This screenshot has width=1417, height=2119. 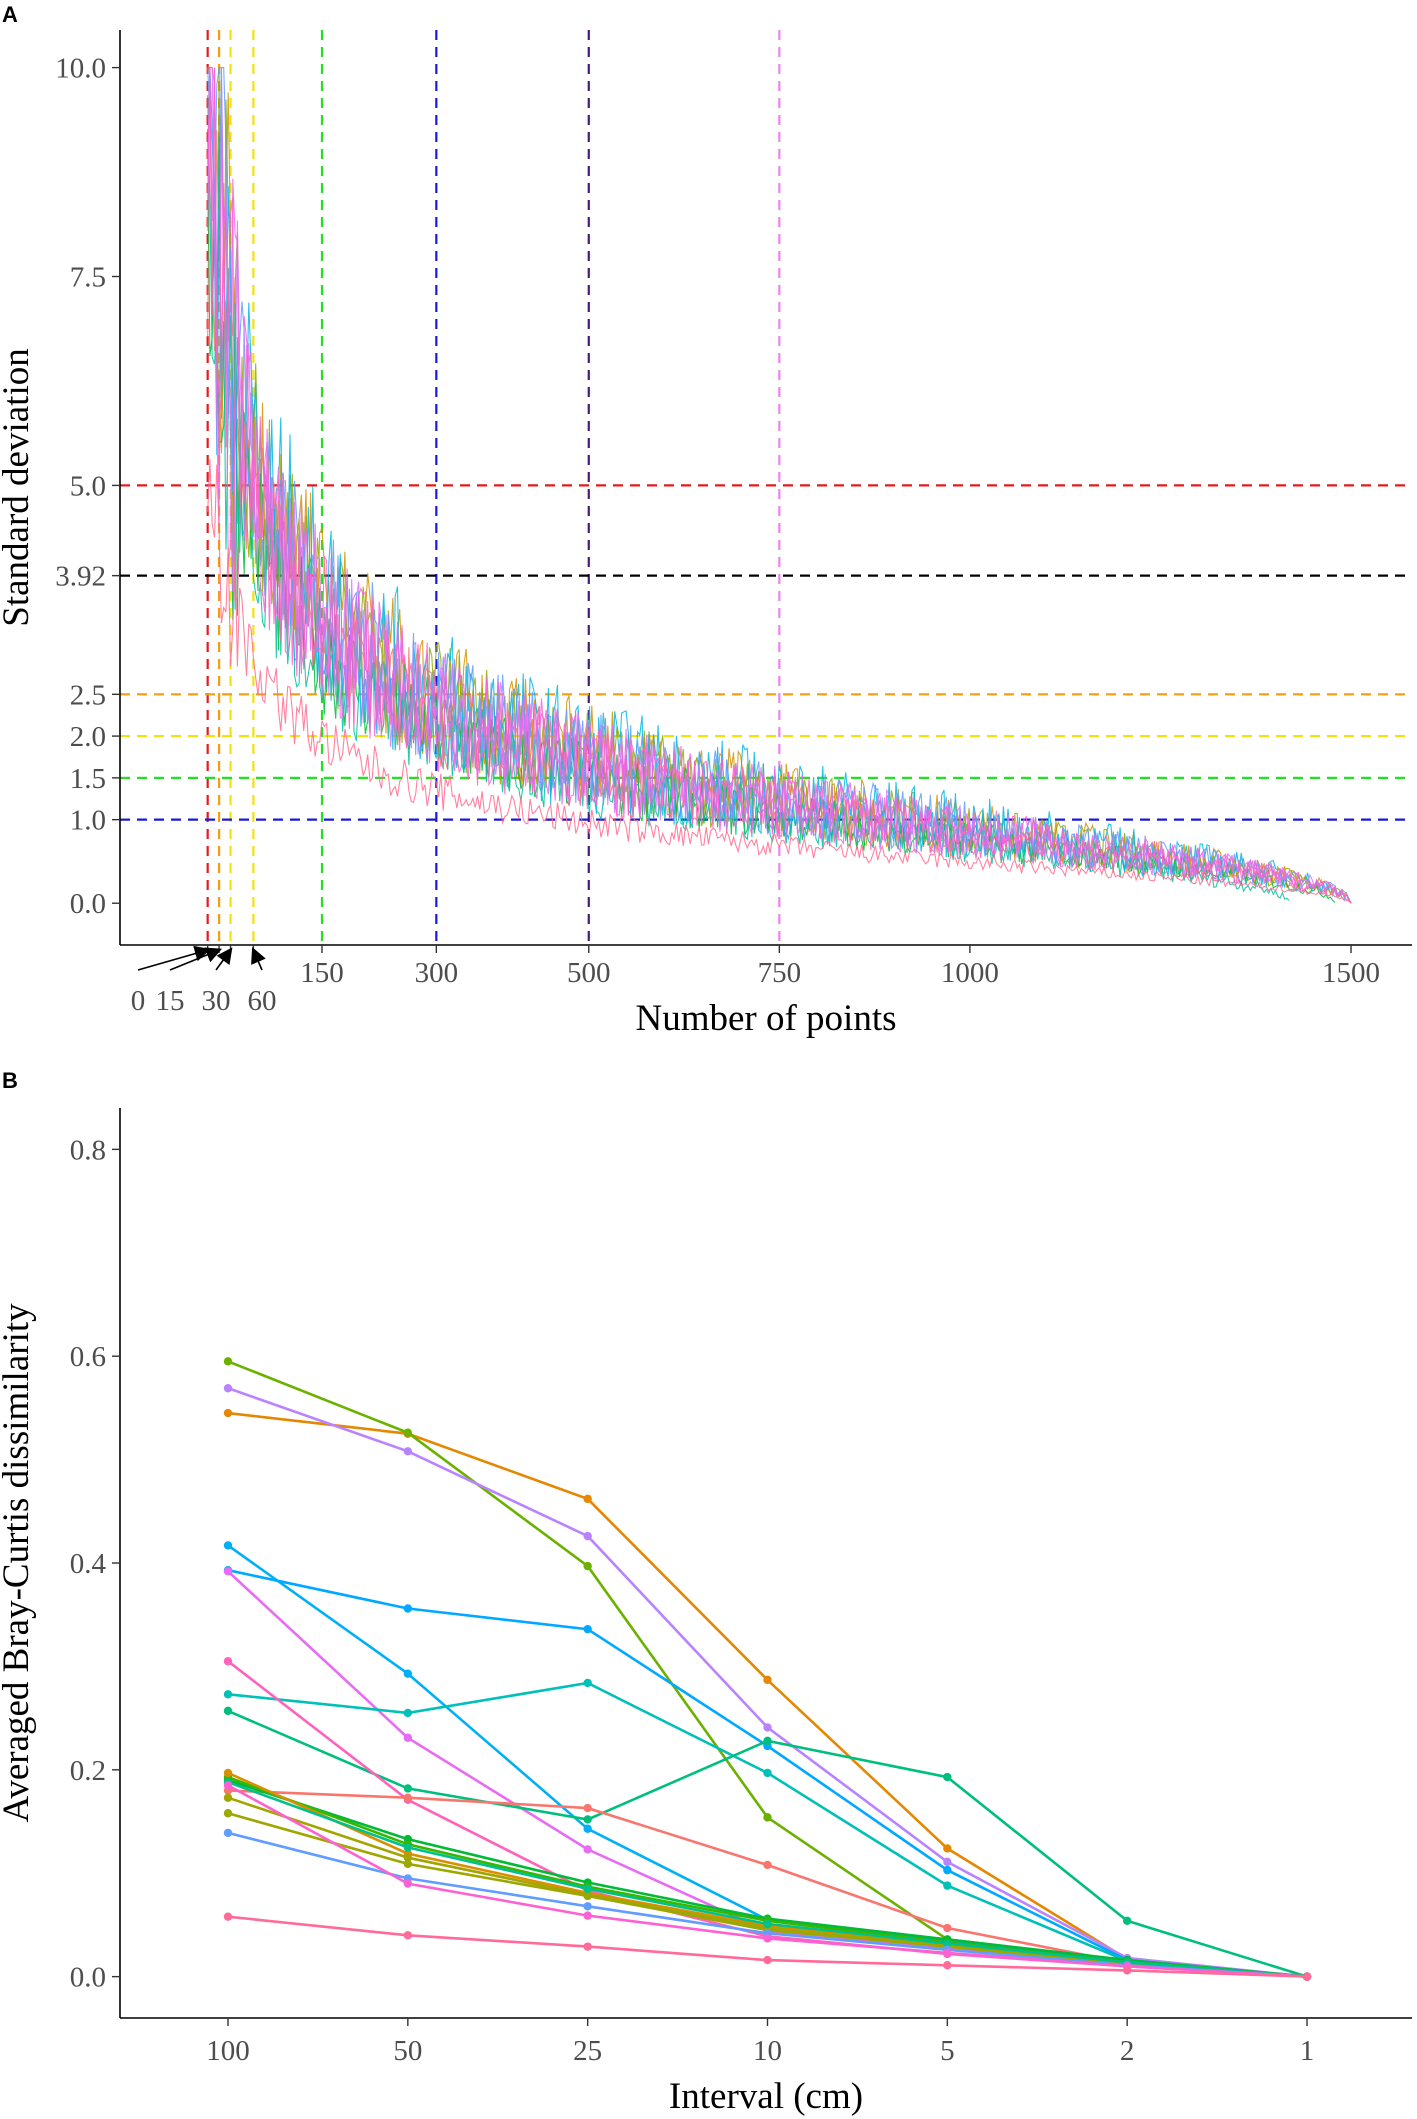 I want to click on panel-a-x-tick-label: 1000, so click(x=970, y=973).